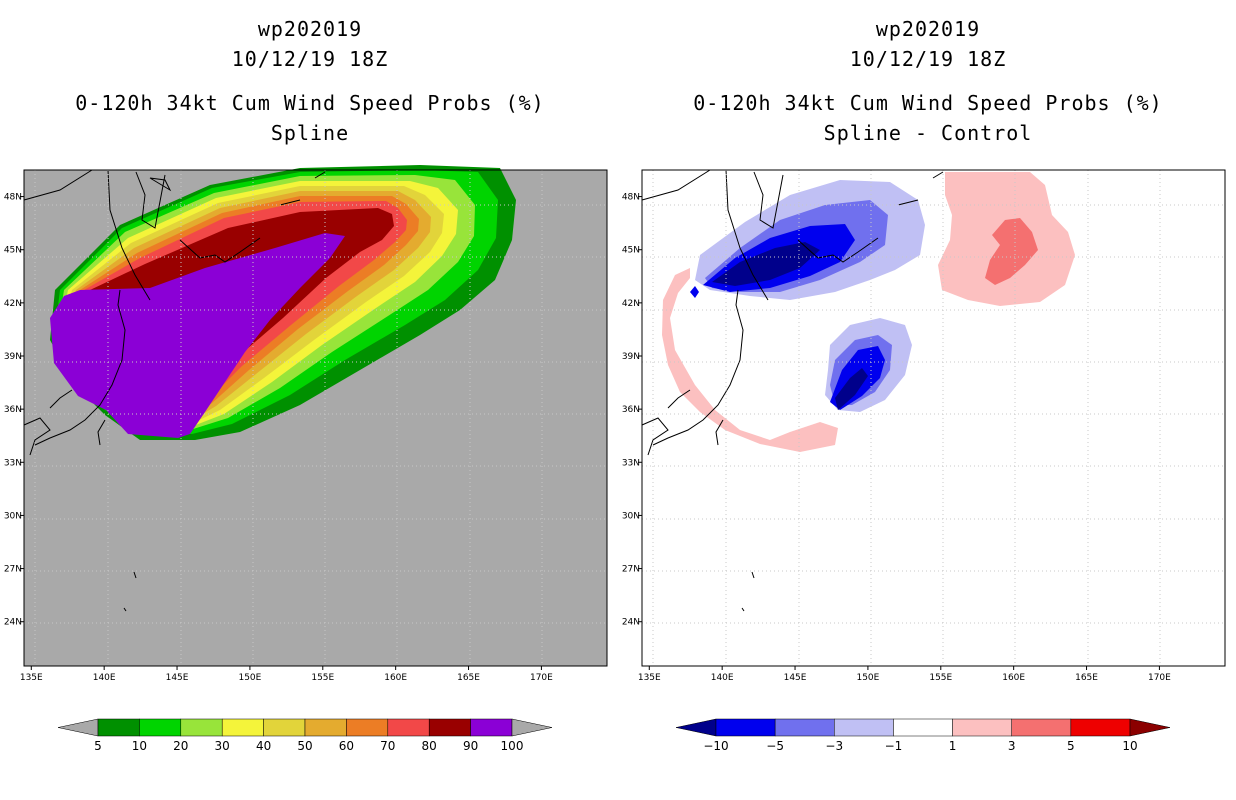 This screenshot has height=800, width=1236. Describe the element at coordinates (715, 746) in the screenshot. I see `colorbar-label: −10` at that location.